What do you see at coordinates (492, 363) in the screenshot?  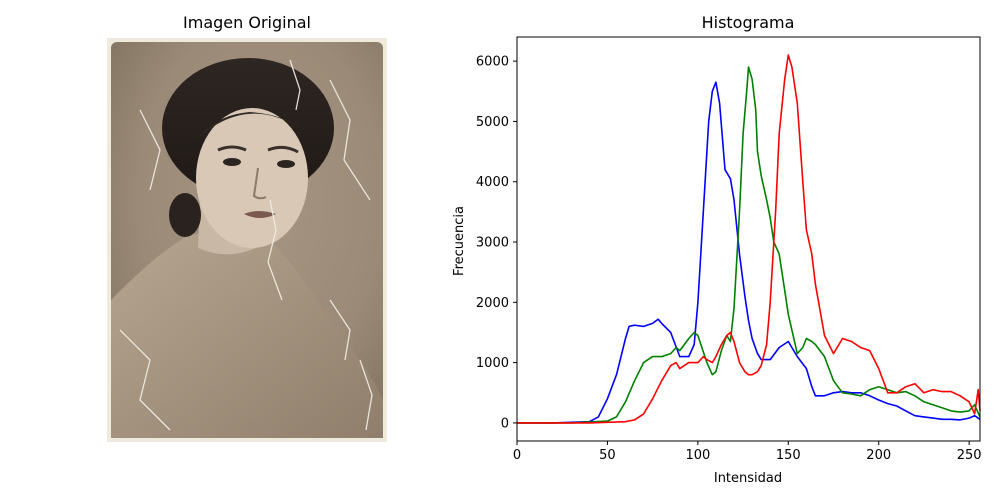 I see `y-tick-label: 1000` at bounding box center [492, 363].